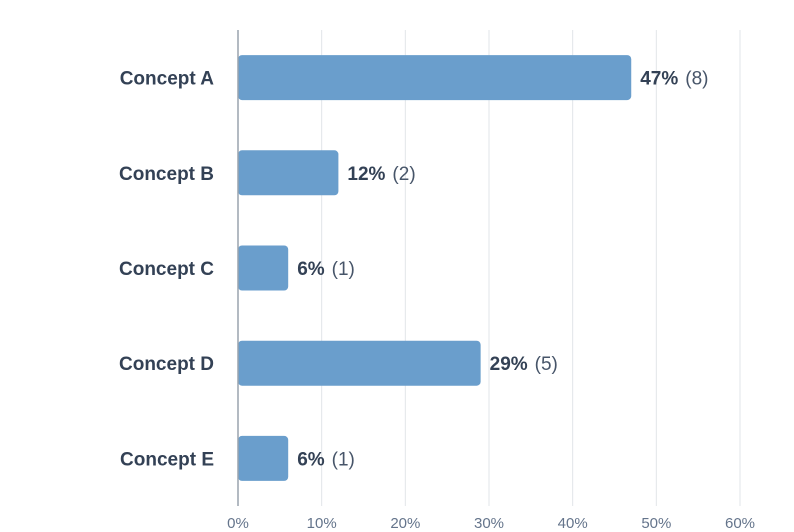 The height and width of the screenshot is (532, 794). What do you see at coordinates (546, 364) in the screenshot?
I see `value-count: (5)` at bounding box center [546, 364].